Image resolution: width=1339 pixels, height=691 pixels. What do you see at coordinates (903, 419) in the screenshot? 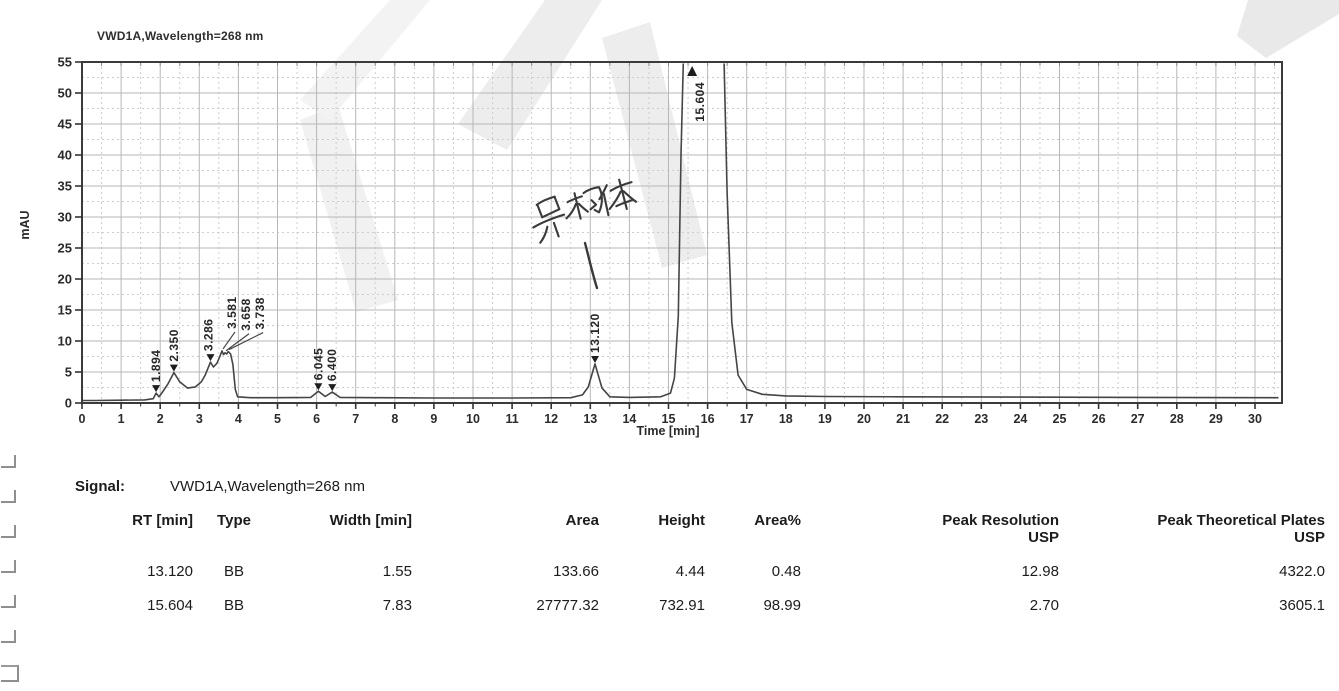
I see `x-tick-label: 21` at bounding box center [903, 419].